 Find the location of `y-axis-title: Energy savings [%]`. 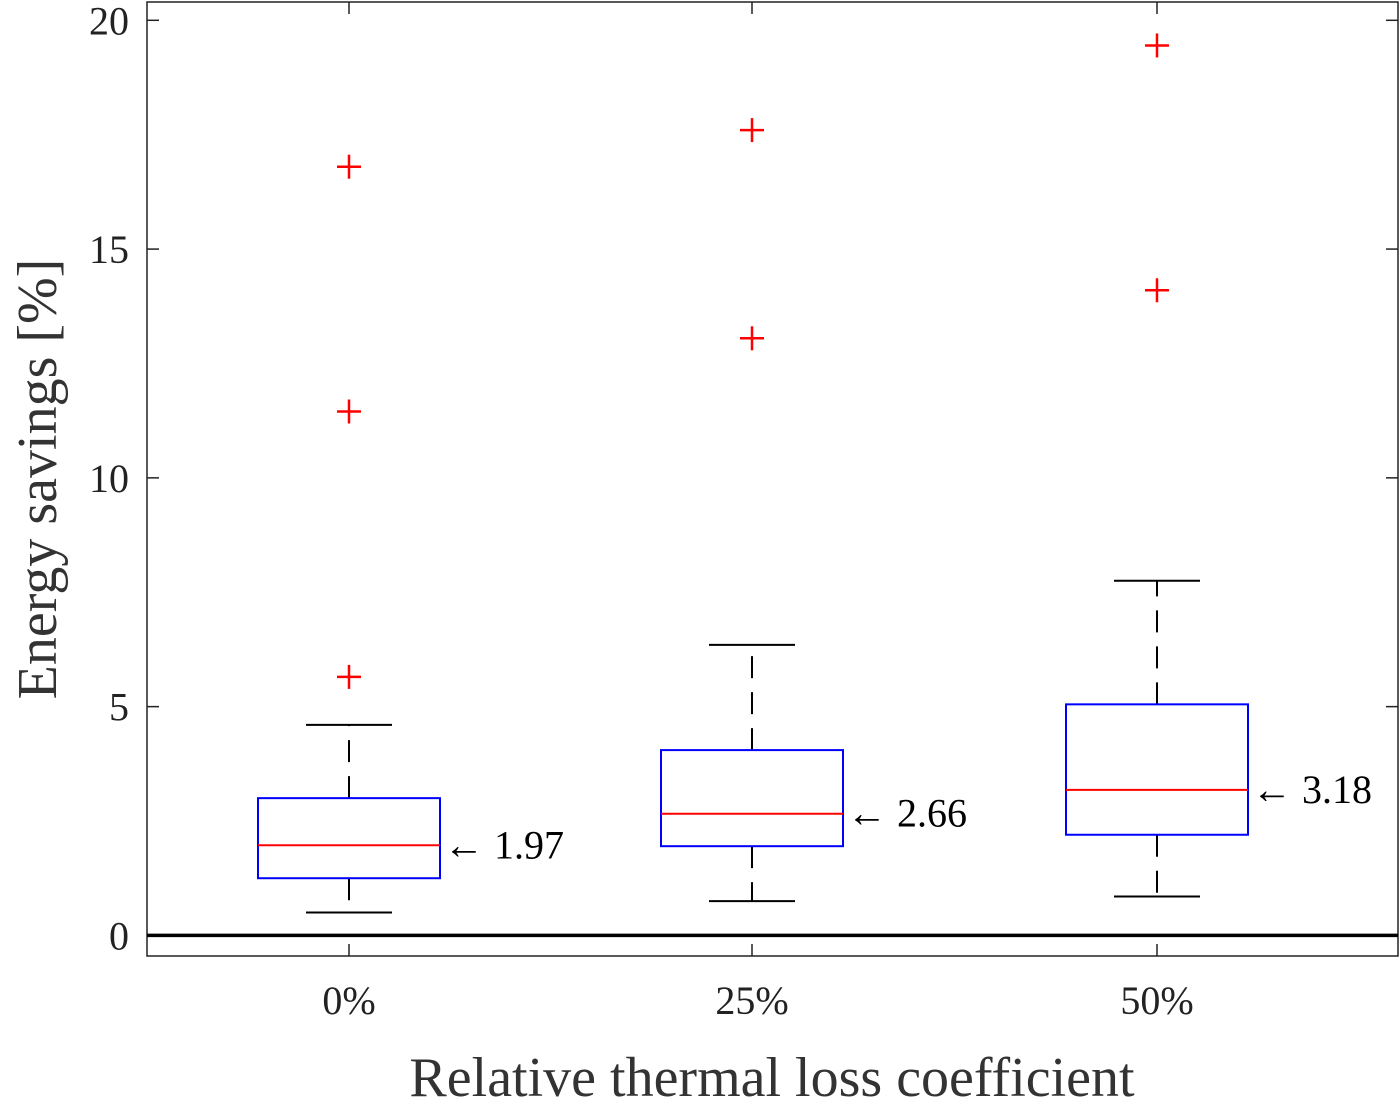

y-axis-title: Energy savings [%] is located at coordinates (38, 479).